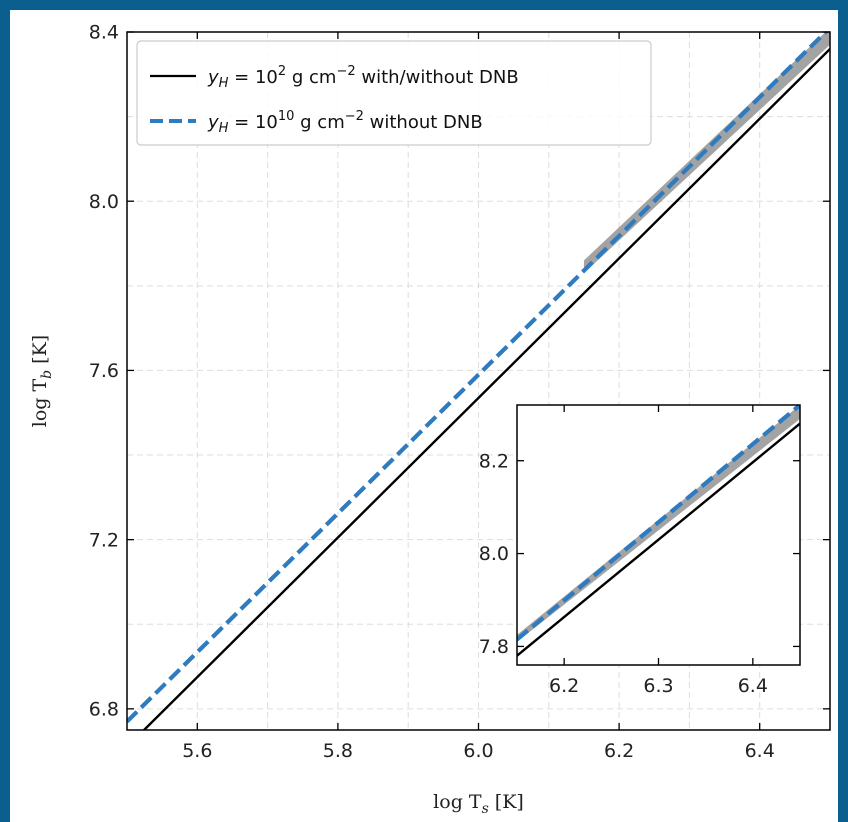 The height and width of the screenshot is (822, 848). Describe the element at coordinates (494, 461) in the screenshot. I see `y-tick-label: 8.2` at that location.